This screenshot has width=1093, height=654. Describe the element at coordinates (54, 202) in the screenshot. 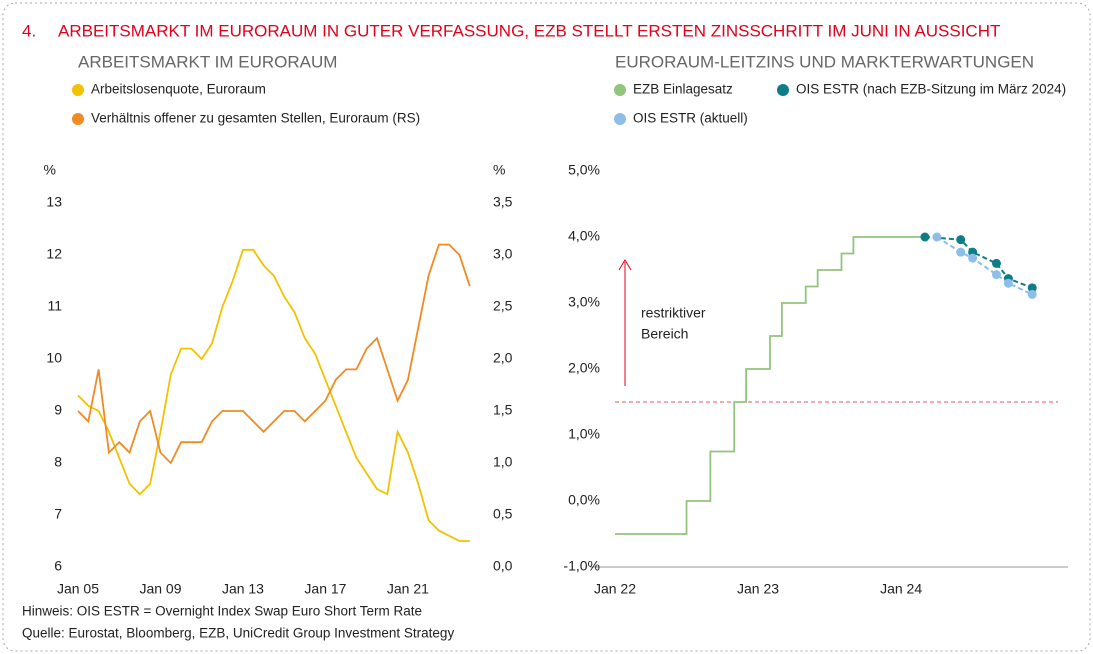

I see `y-tick-label: 13` at that location.